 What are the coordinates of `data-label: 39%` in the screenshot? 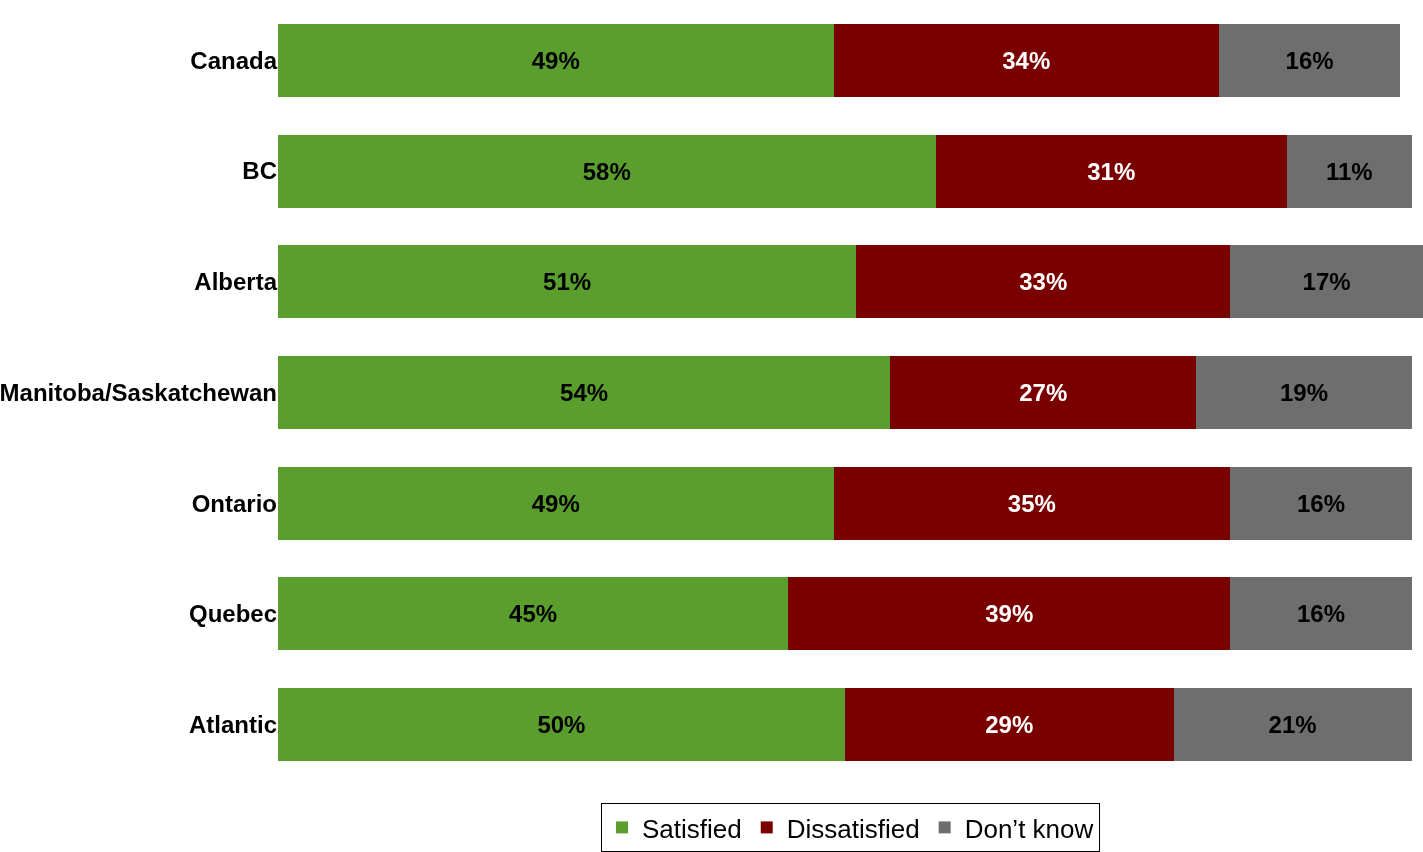 It's located at (1009, 614).